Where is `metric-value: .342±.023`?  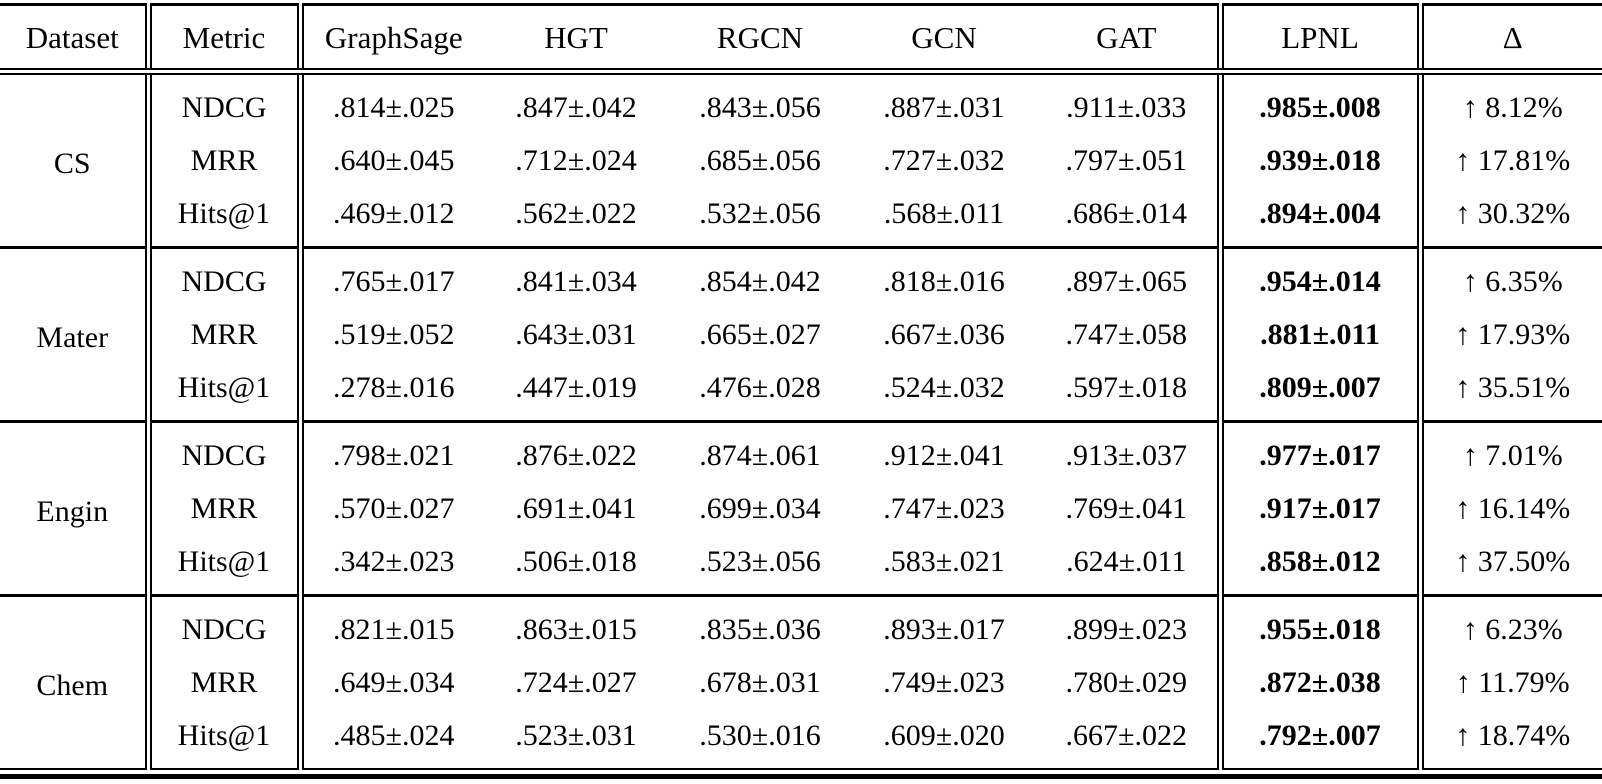
metric-value: .342±.023 is located at coordinates (390, 565).